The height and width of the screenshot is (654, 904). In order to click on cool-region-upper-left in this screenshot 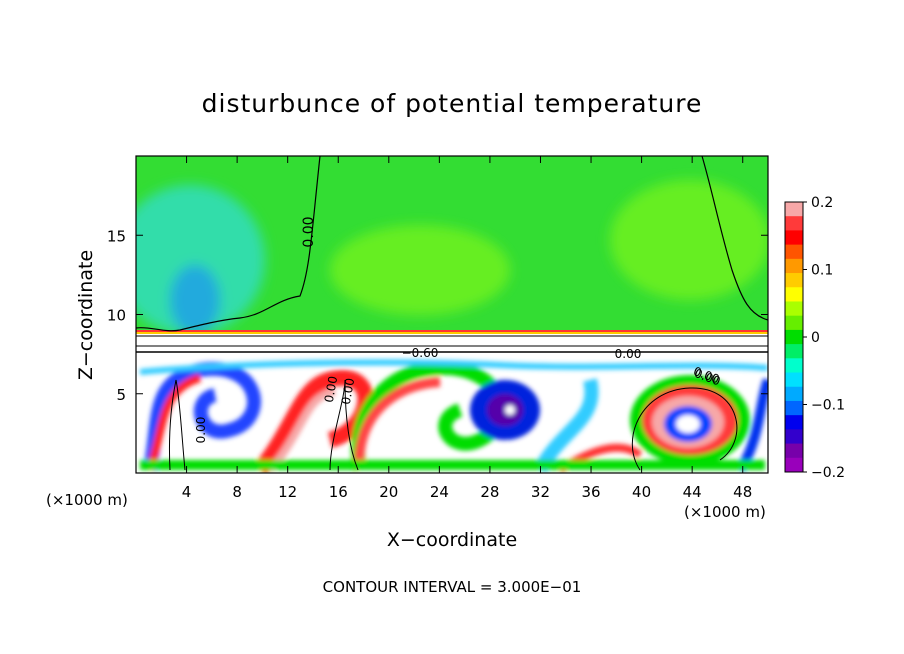, I will do `click(200, 260)`.